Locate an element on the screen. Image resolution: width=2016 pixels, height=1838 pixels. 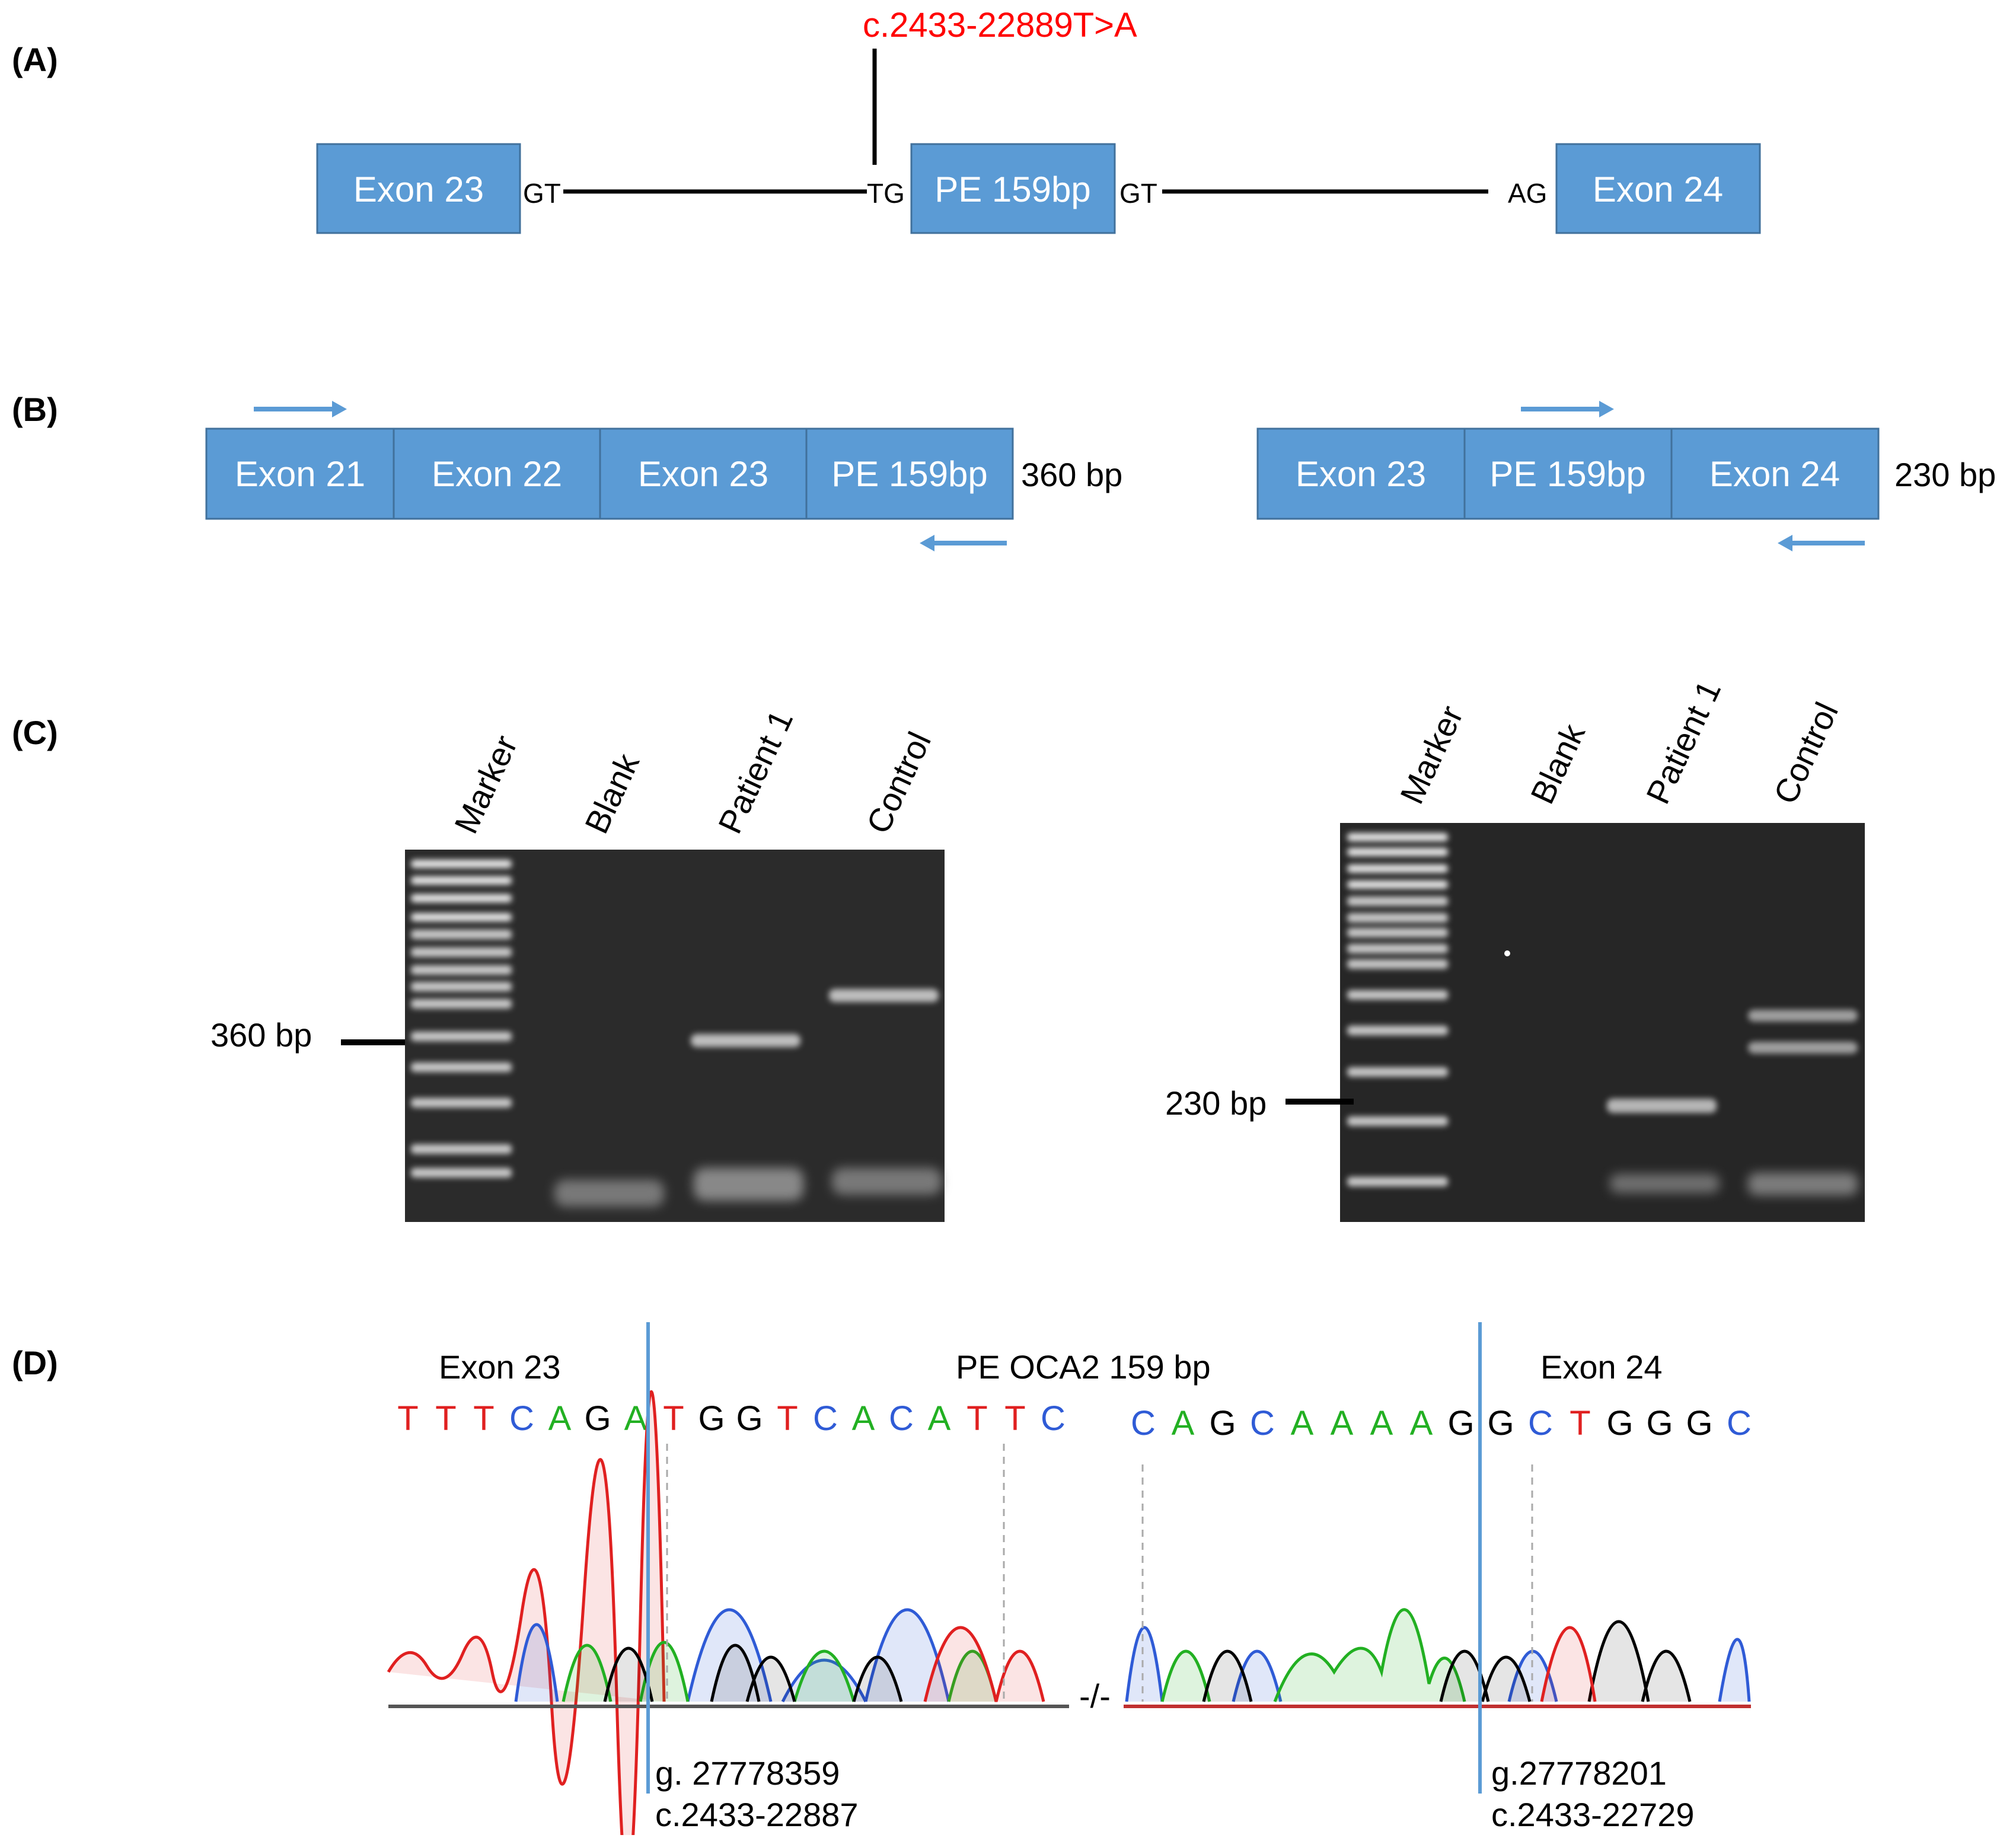
trace-blue-left is located at coordinates (732, 1655).